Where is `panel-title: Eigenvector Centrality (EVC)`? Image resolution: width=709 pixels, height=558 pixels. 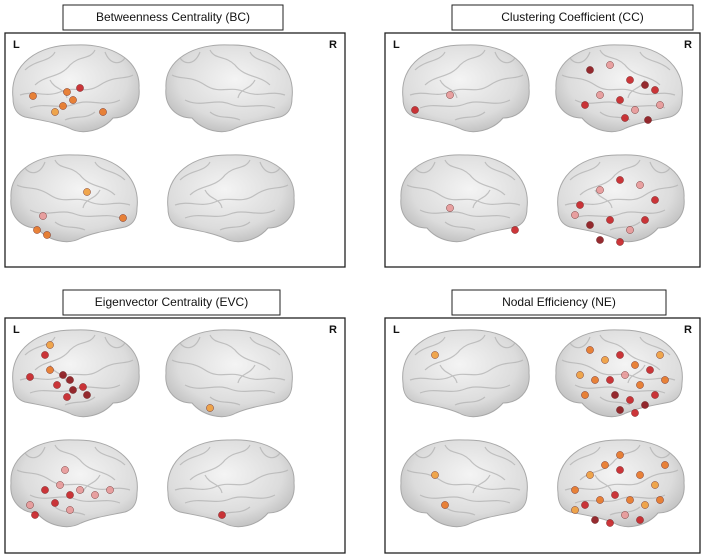 panel-title: Eigenvector Centrality (EVC) is located at coordinates (171, 302).